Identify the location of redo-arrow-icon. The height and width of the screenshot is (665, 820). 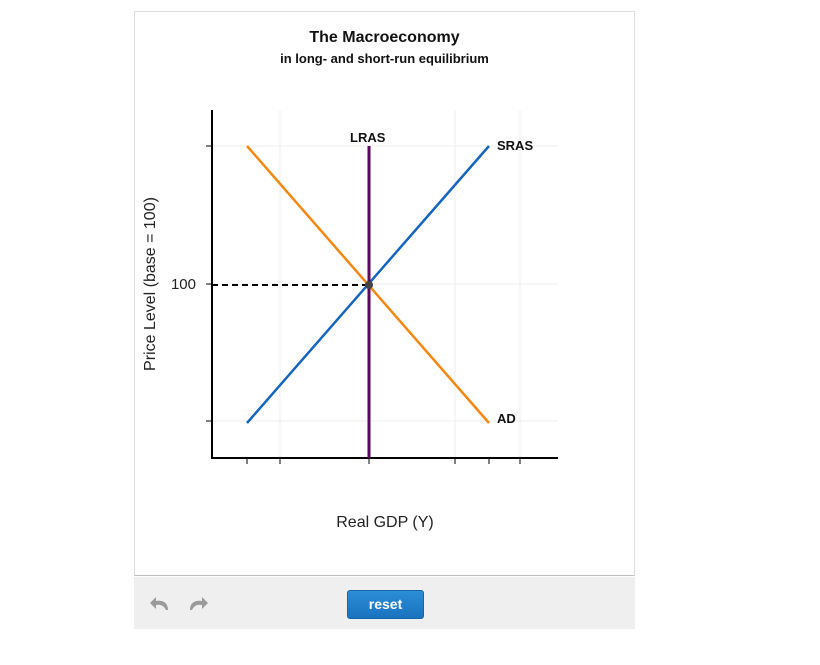
(197, 604).